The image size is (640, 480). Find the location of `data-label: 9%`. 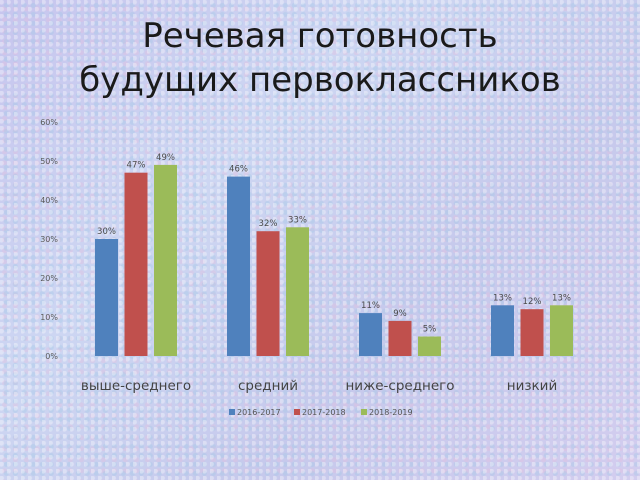

data-label: 9% is located at coordinates (400, 314).